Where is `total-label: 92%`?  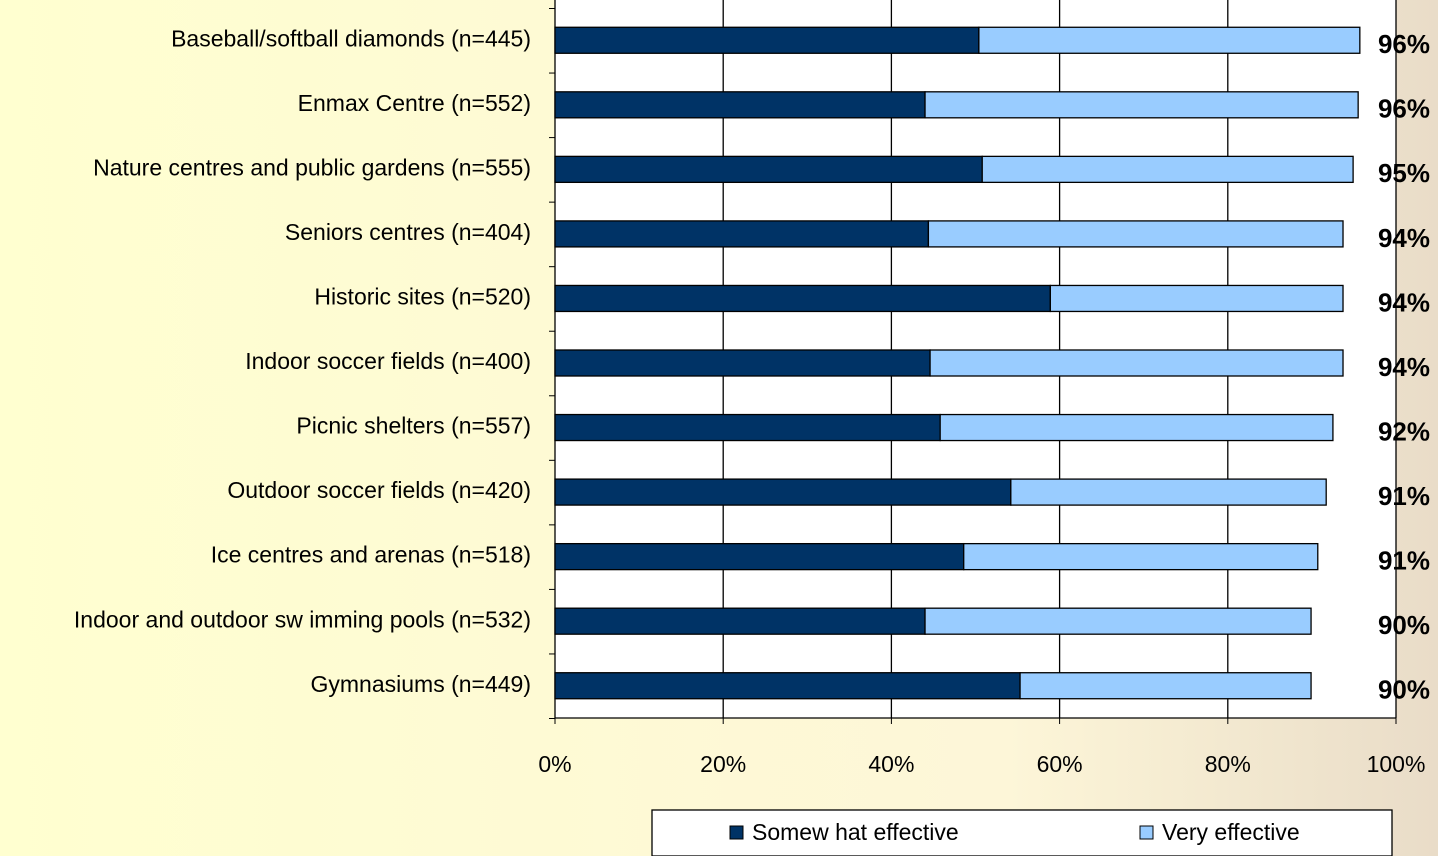
total-label: 92% is located at coordinates (1404, 431).